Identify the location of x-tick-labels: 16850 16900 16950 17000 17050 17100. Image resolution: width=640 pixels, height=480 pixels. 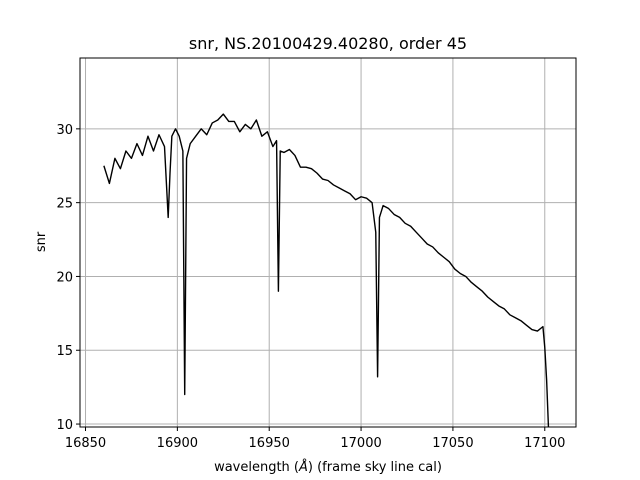
(315, 443).